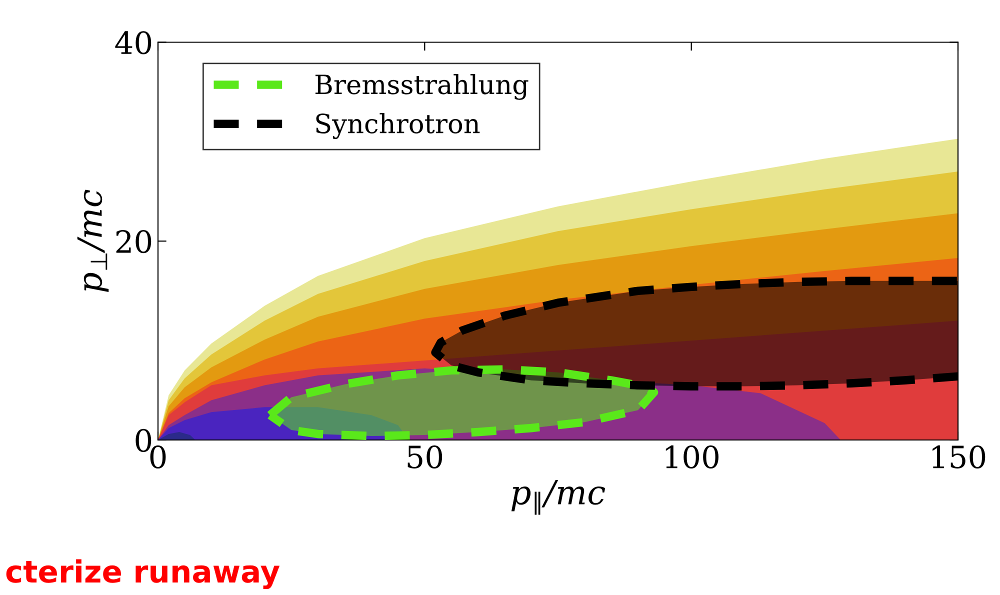 Image resolution: width=1000 pixels, height=595 pixels. What do you see at coordinates (134, 242) in the screenshot?
I see `y-tick-label: 20` at bounding box center [134, 242].